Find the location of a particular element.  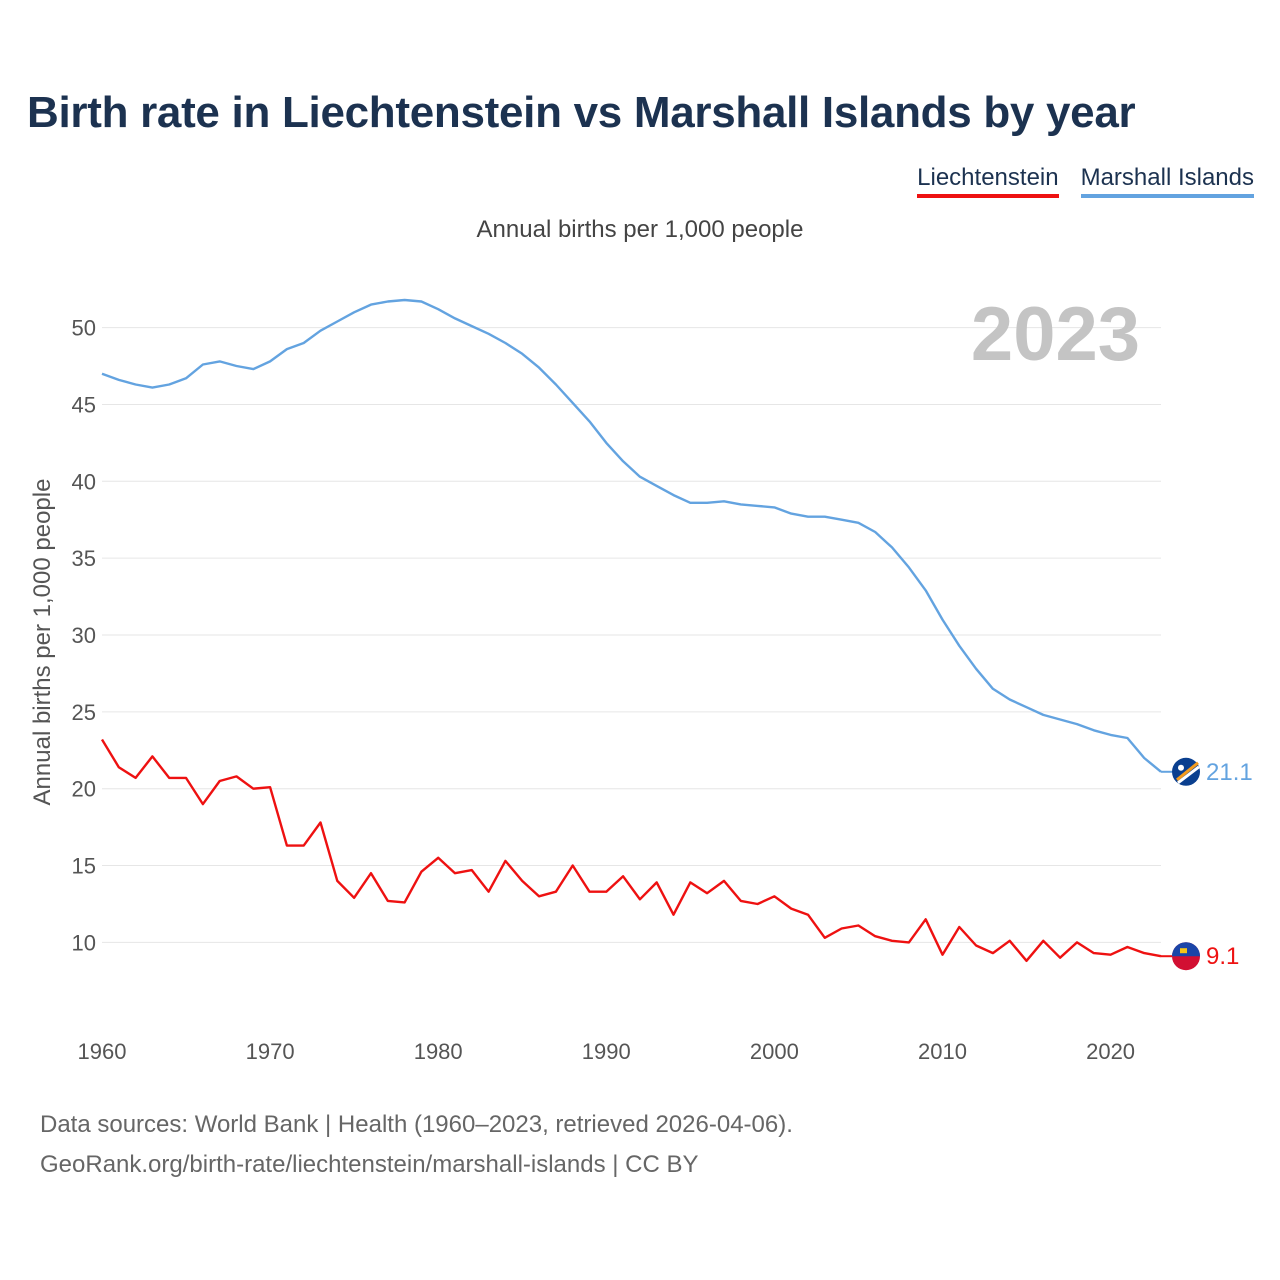

y-tick-label-25: 25 is located at coordinates (84, 712).